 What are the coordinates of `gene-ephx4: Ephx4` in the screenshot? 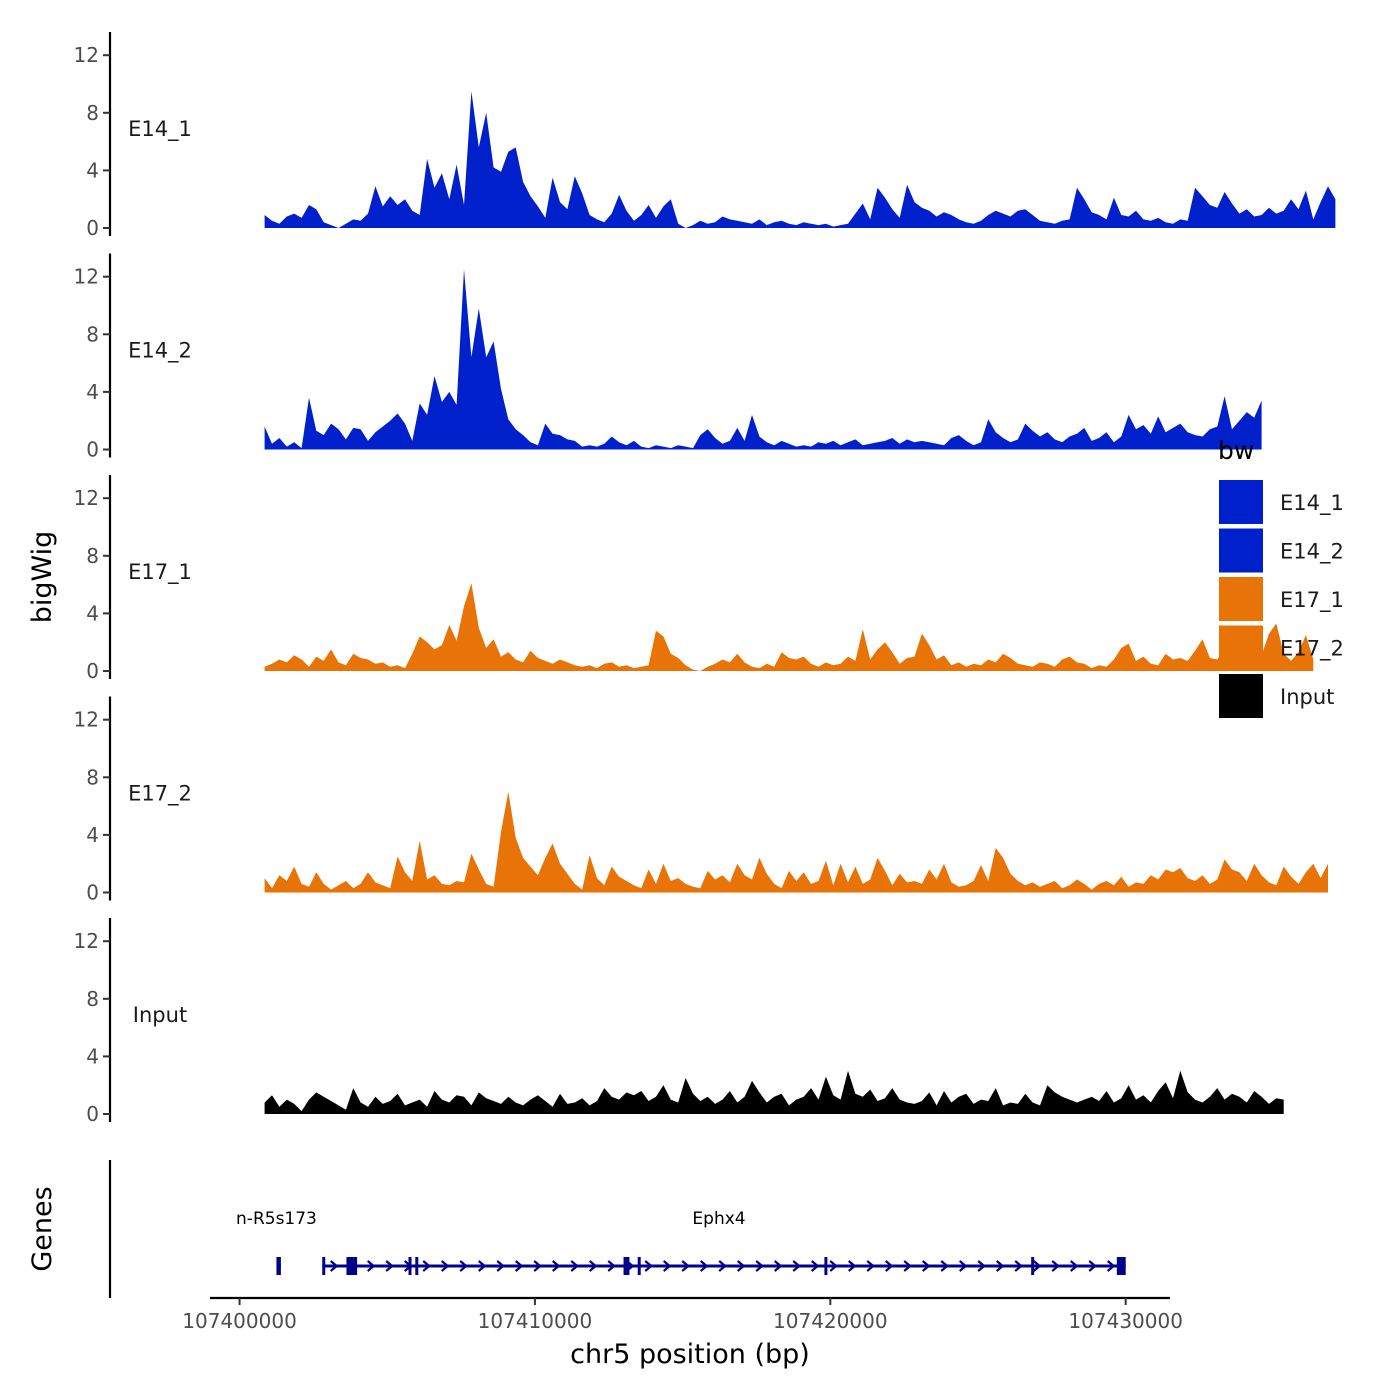 It's located at (724, 1242).